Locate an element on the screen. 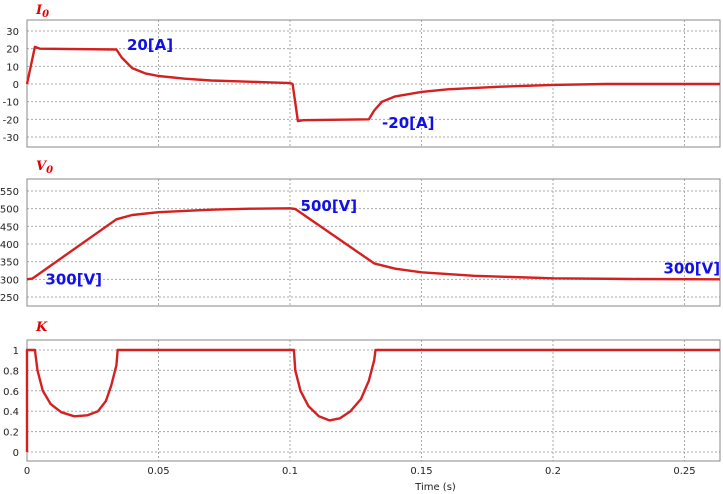 Image resolution: width=723 pixels, height=494 pixels. y-tick-label: 0.4 is located at coordinates (11, 412).